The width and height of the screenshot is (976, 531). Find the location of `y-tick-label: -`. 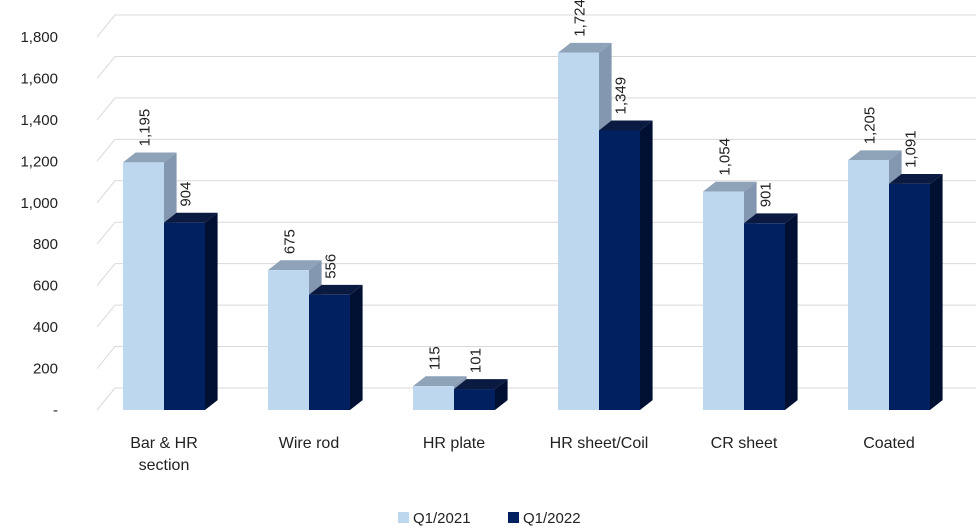

y-tick-label: - is located at coordinates (55, 410).